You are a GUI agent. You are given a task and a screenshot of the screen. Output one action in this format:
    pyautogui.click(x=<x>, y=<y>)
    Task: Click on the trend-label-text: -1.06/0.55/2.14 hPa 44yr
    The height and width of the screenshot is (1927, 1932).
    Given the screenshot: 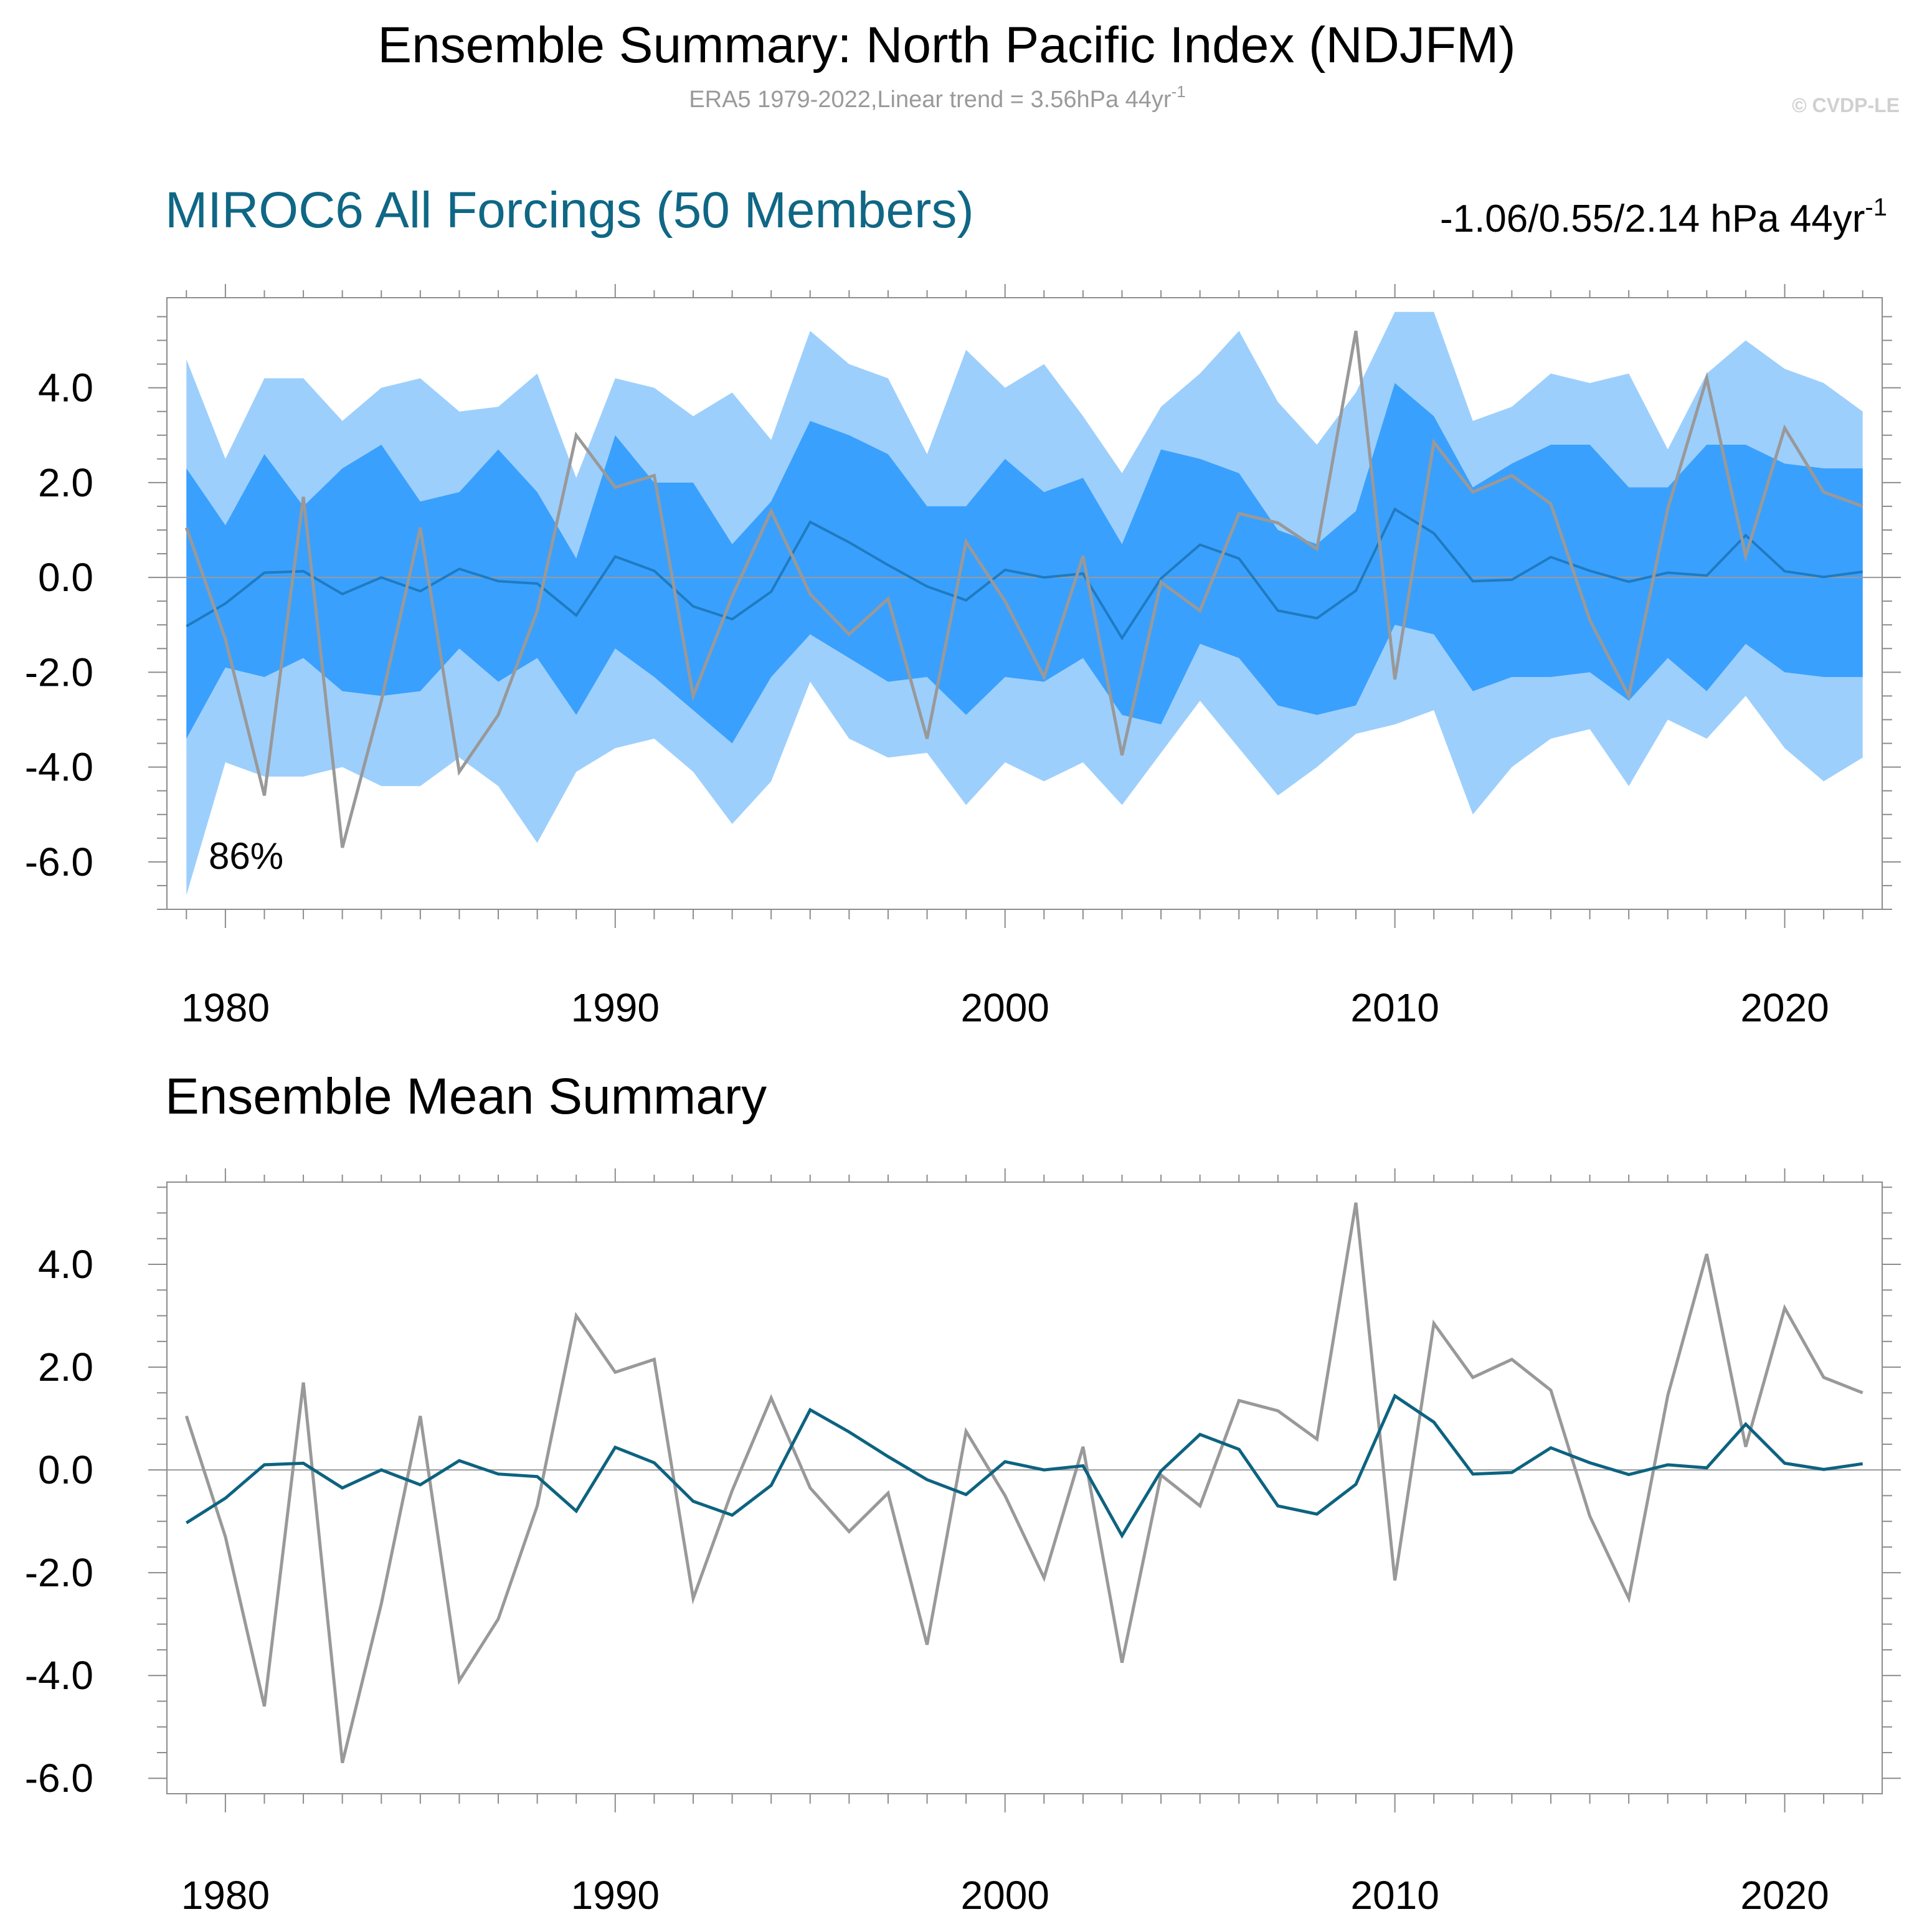 What is the action you would take?
    pyautogui.click(x=1652, y=218)
    